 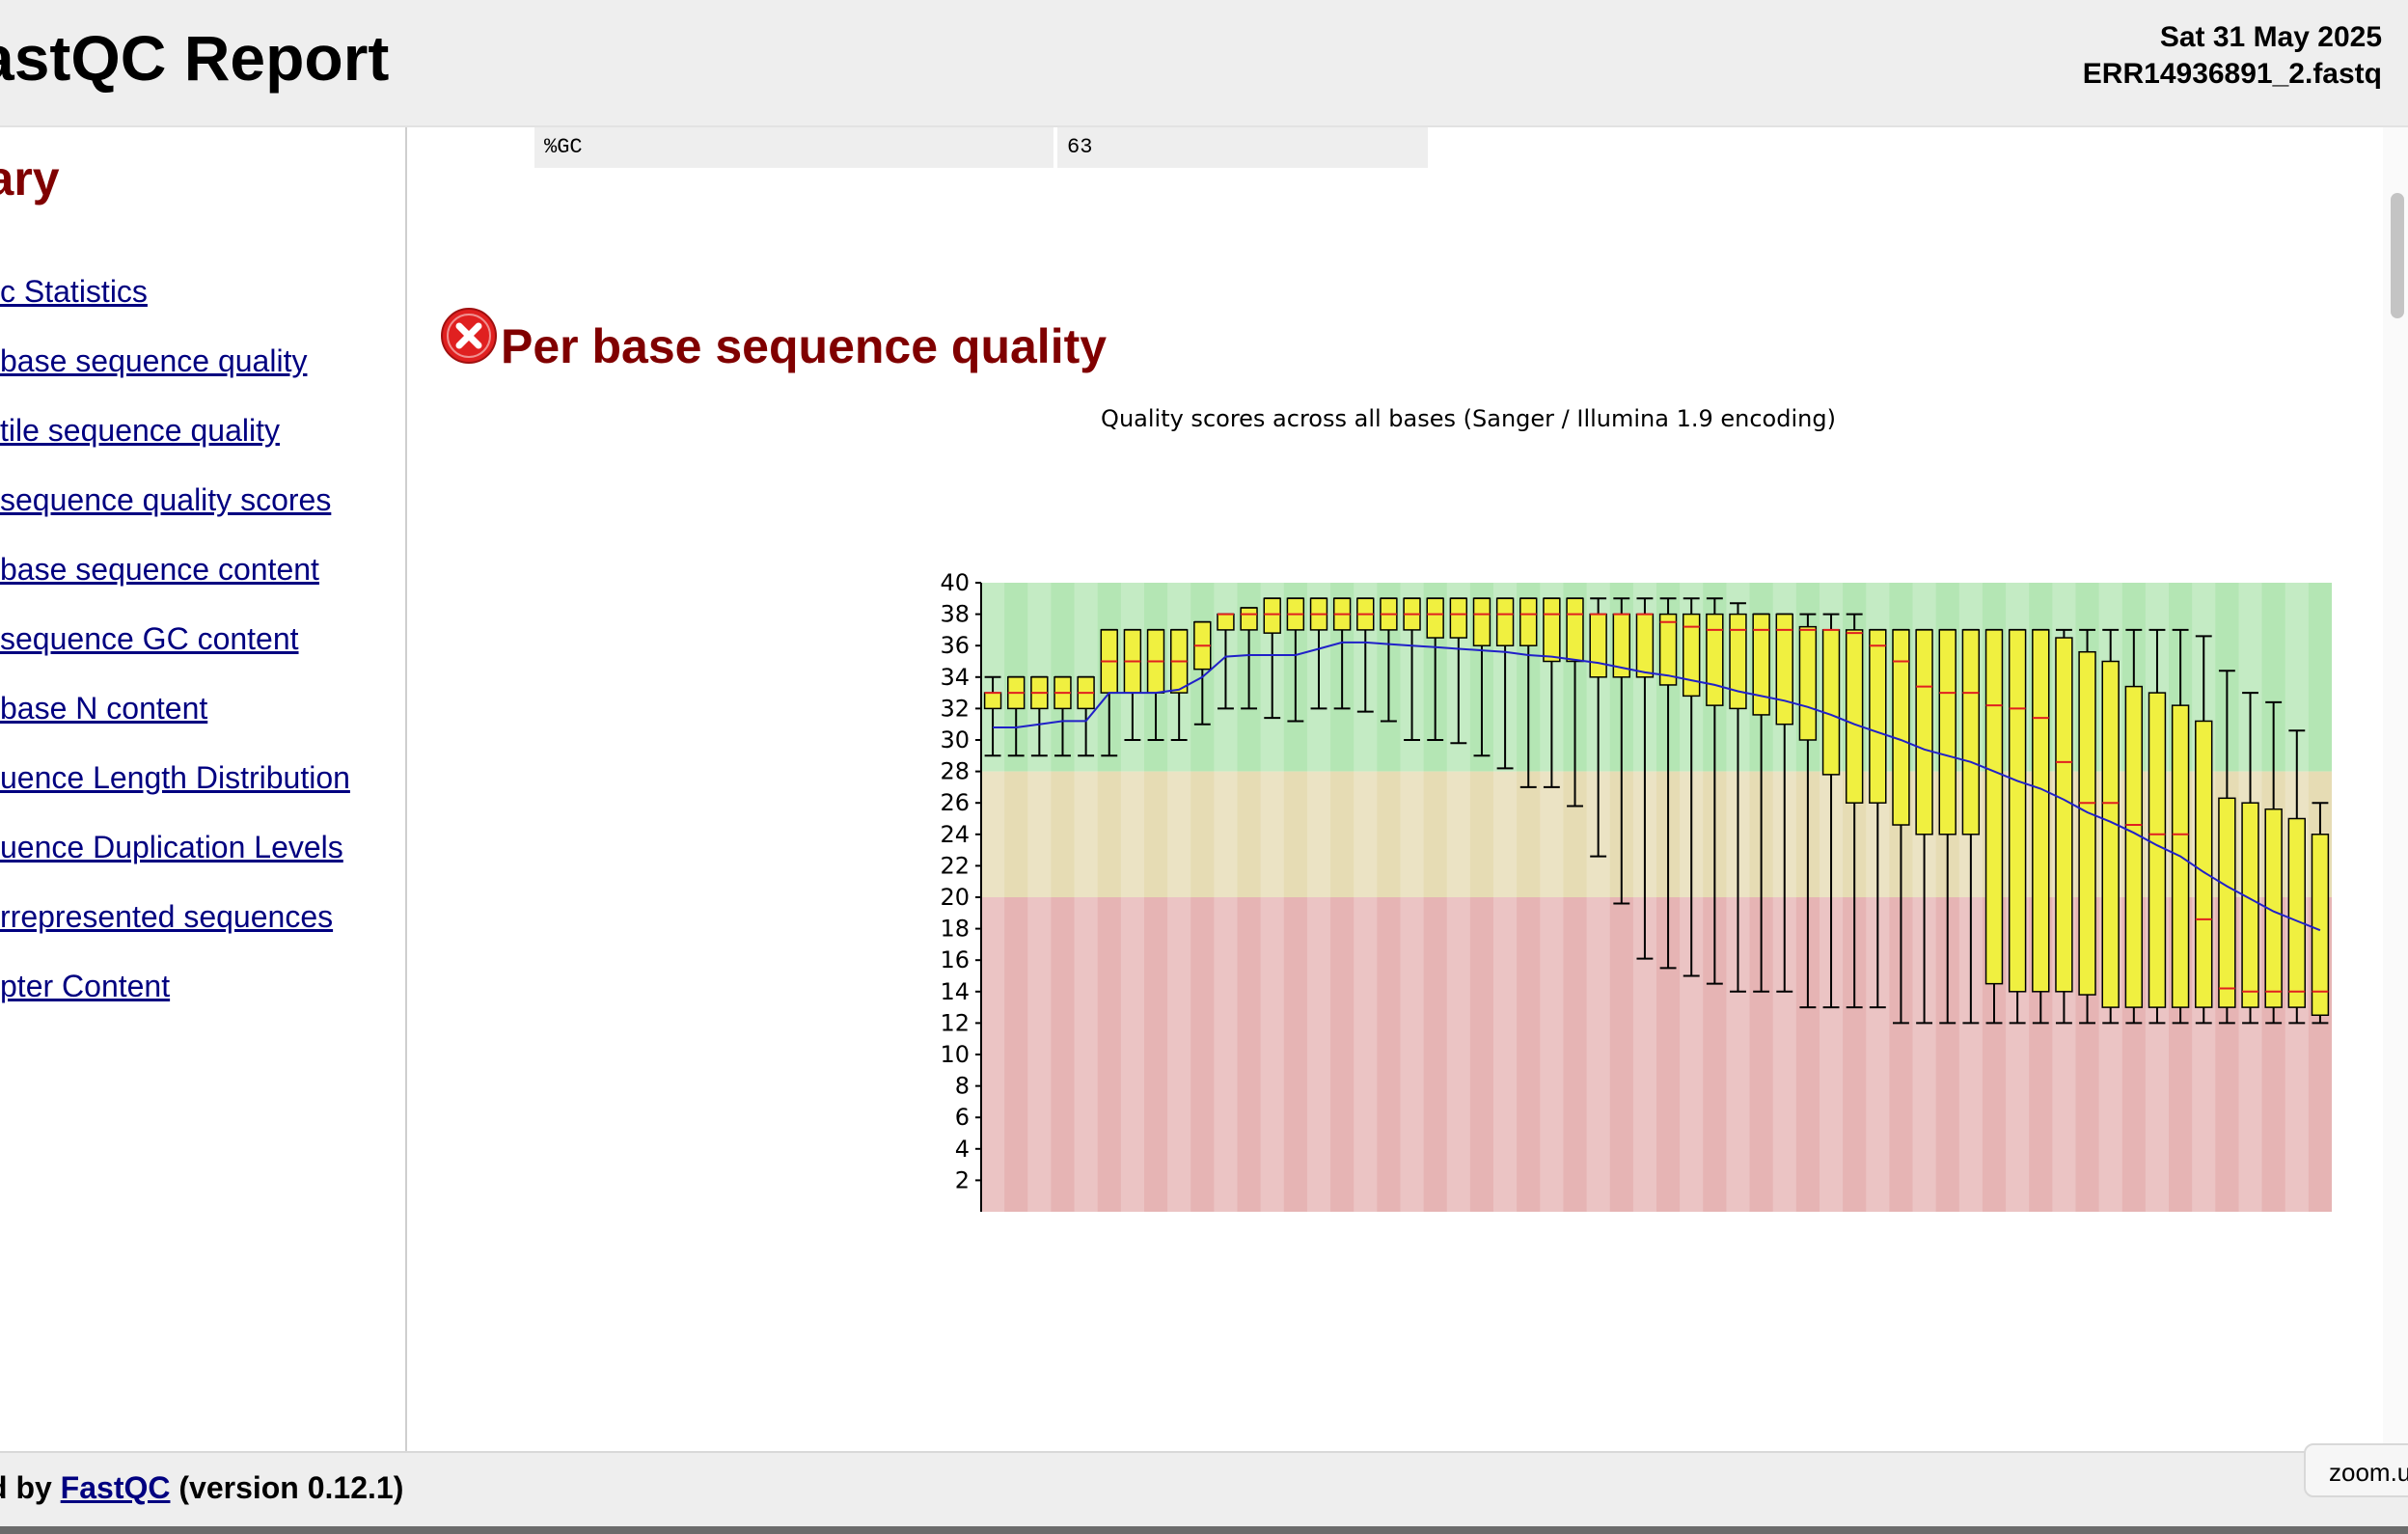 I want to click on sidebar-link-length-distribution: uence Length Distribution, so click(x=175, y=778).